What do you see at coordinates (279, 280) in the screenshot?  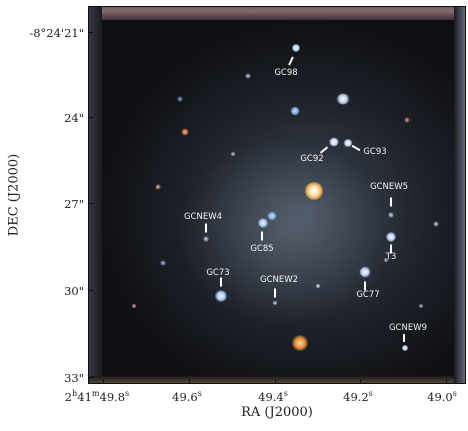 I see `source-gcnew2-label: GCNEW2` at bounding box center [279, 280].